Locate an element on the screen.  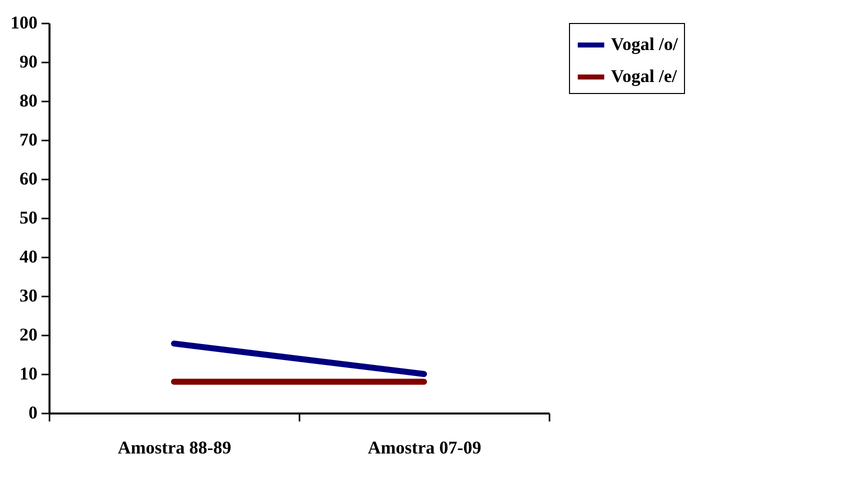
legend-label: Vogal /o/ is located at coordinates (645, 44).